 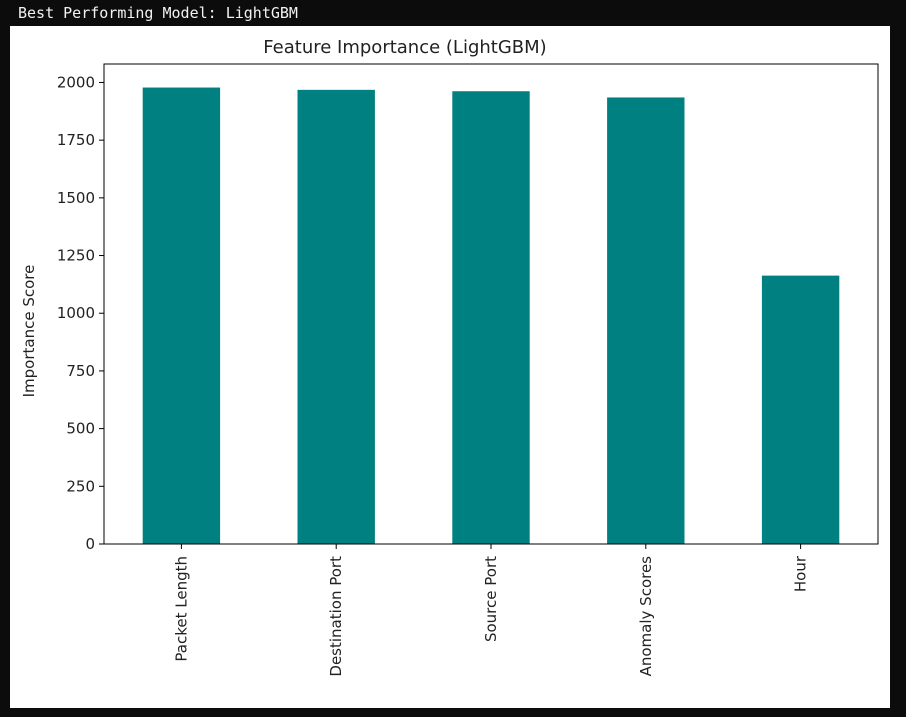 What do you see at coordinates (181, 609) in the screenshot?
I see `x-tick-label: Packet Length` at bounding box center [181, 609].